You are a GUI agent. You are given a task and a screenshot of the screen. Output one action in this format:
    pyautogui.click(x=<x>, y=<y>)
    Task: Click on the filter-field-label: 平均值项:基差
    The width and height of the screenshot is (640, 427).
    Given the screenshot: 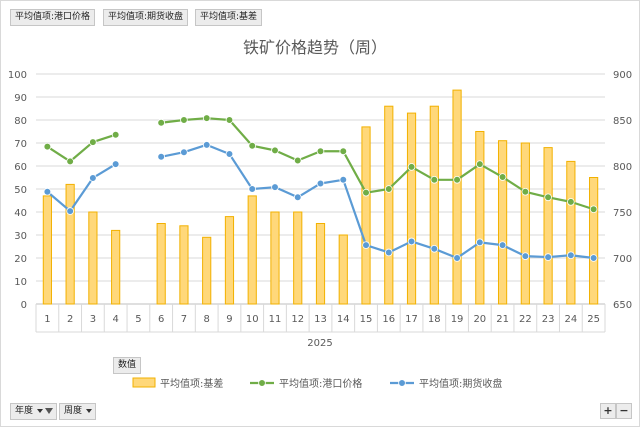 What is the action you would take?
    pyautogui.click(x=229, y=17)
    